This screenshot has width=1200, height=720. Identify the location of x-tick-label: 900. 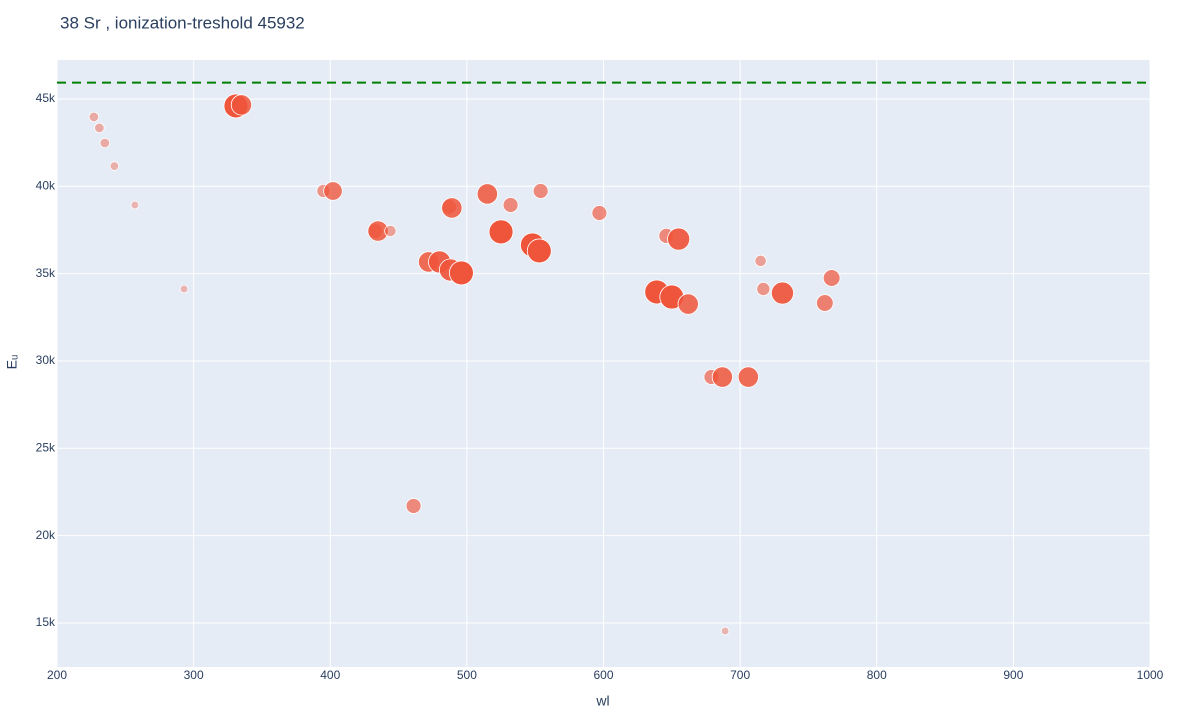
(1013, 675).